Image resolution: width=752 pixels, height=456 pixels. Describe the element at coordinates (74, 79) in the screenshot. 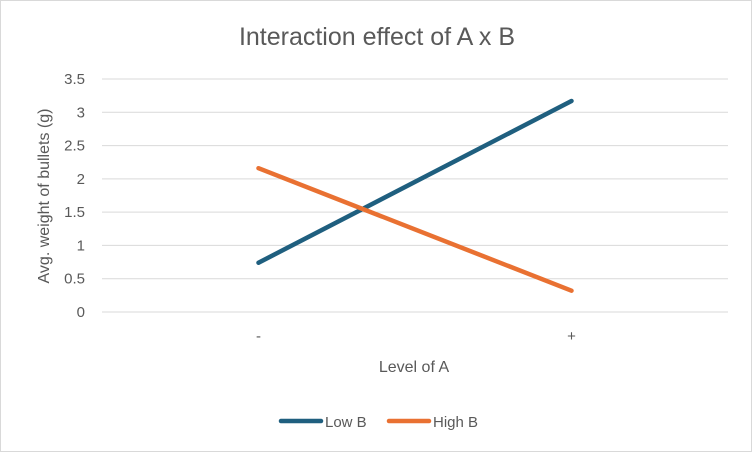

I see `y-tick-label: 3.5` at that location.